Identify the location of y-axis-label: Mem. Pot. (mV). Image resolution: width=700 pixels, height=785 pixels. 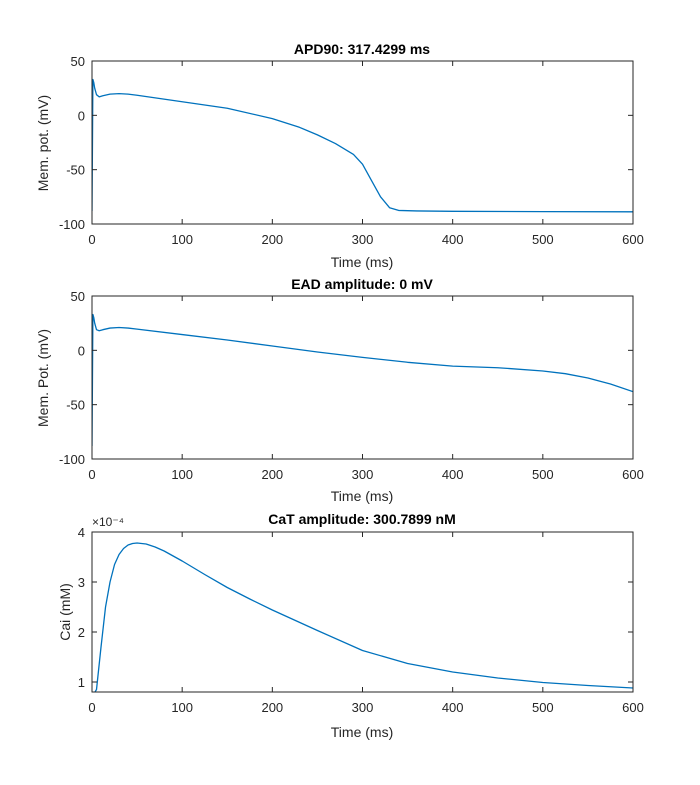
(43, 378).